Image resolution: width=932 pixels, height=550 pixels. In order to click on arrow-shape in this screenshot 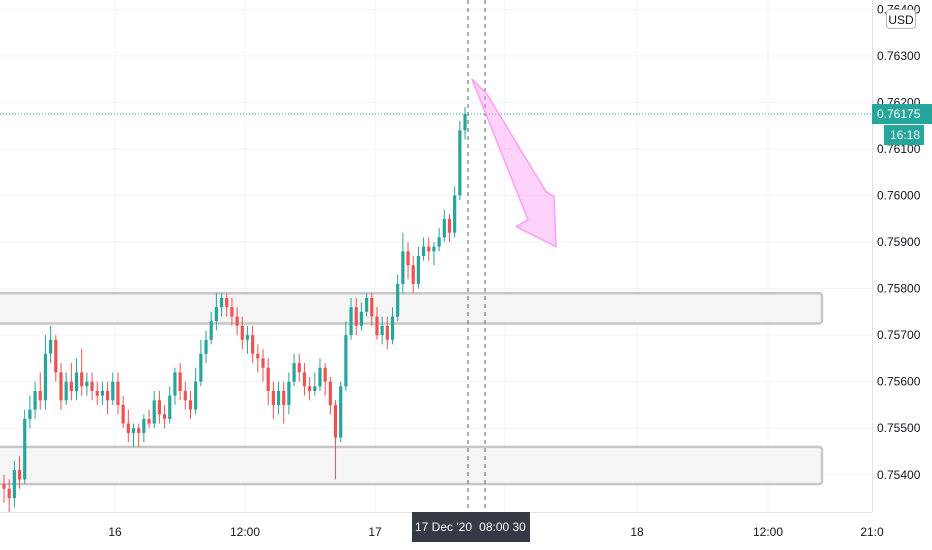, I will do `click(514, 163)`.